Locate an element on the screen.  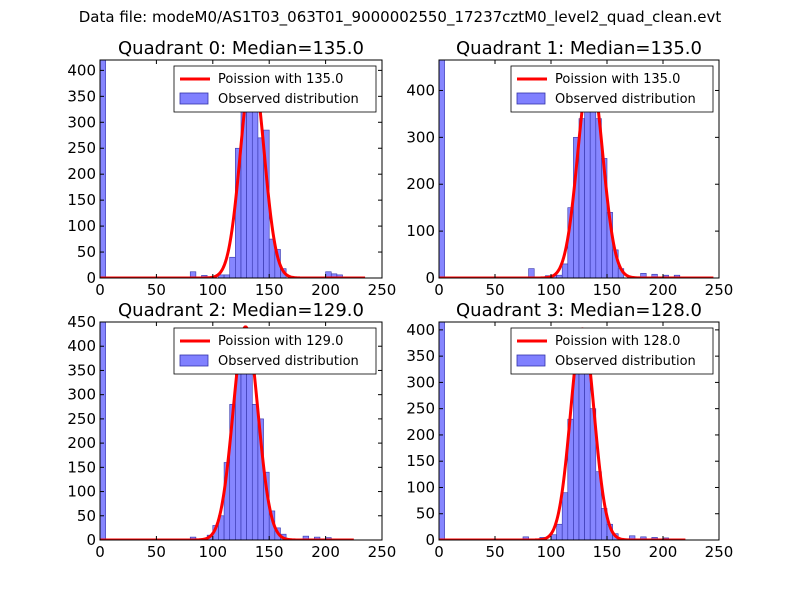
legend: Poission with 128.0 Observed distribution is located at coordinates (612, 351).